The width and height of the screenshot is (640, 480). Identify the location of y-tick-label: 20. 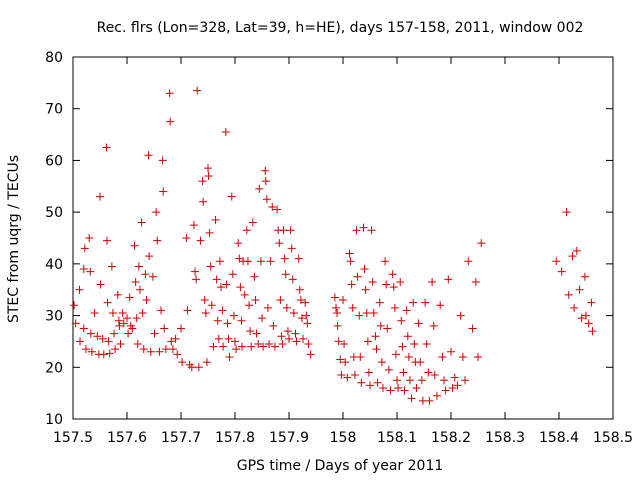
(54, 368).